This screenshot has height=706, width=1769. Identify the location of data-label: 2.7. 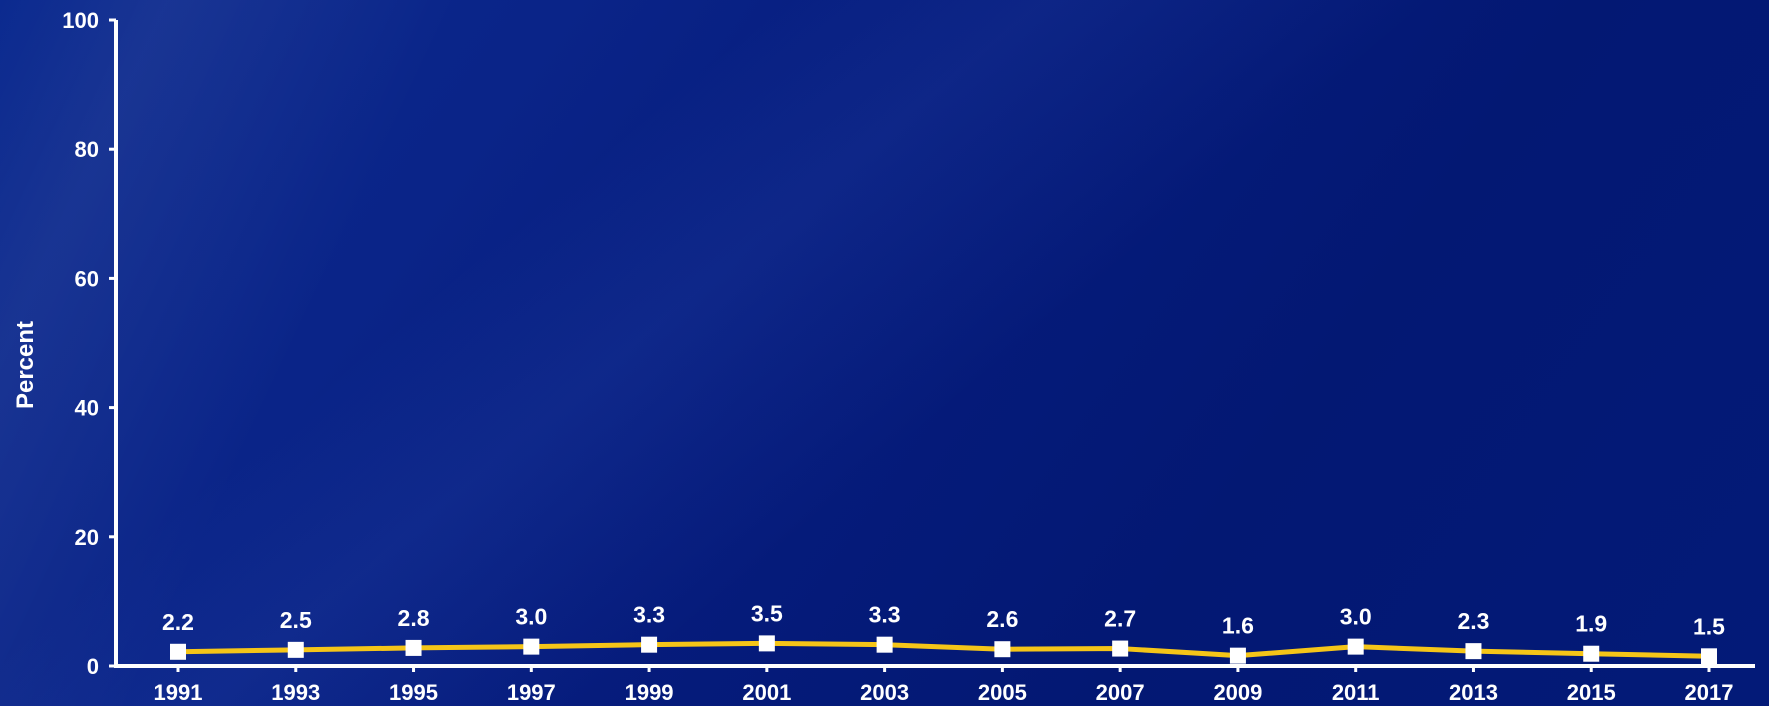
(1120, 619).